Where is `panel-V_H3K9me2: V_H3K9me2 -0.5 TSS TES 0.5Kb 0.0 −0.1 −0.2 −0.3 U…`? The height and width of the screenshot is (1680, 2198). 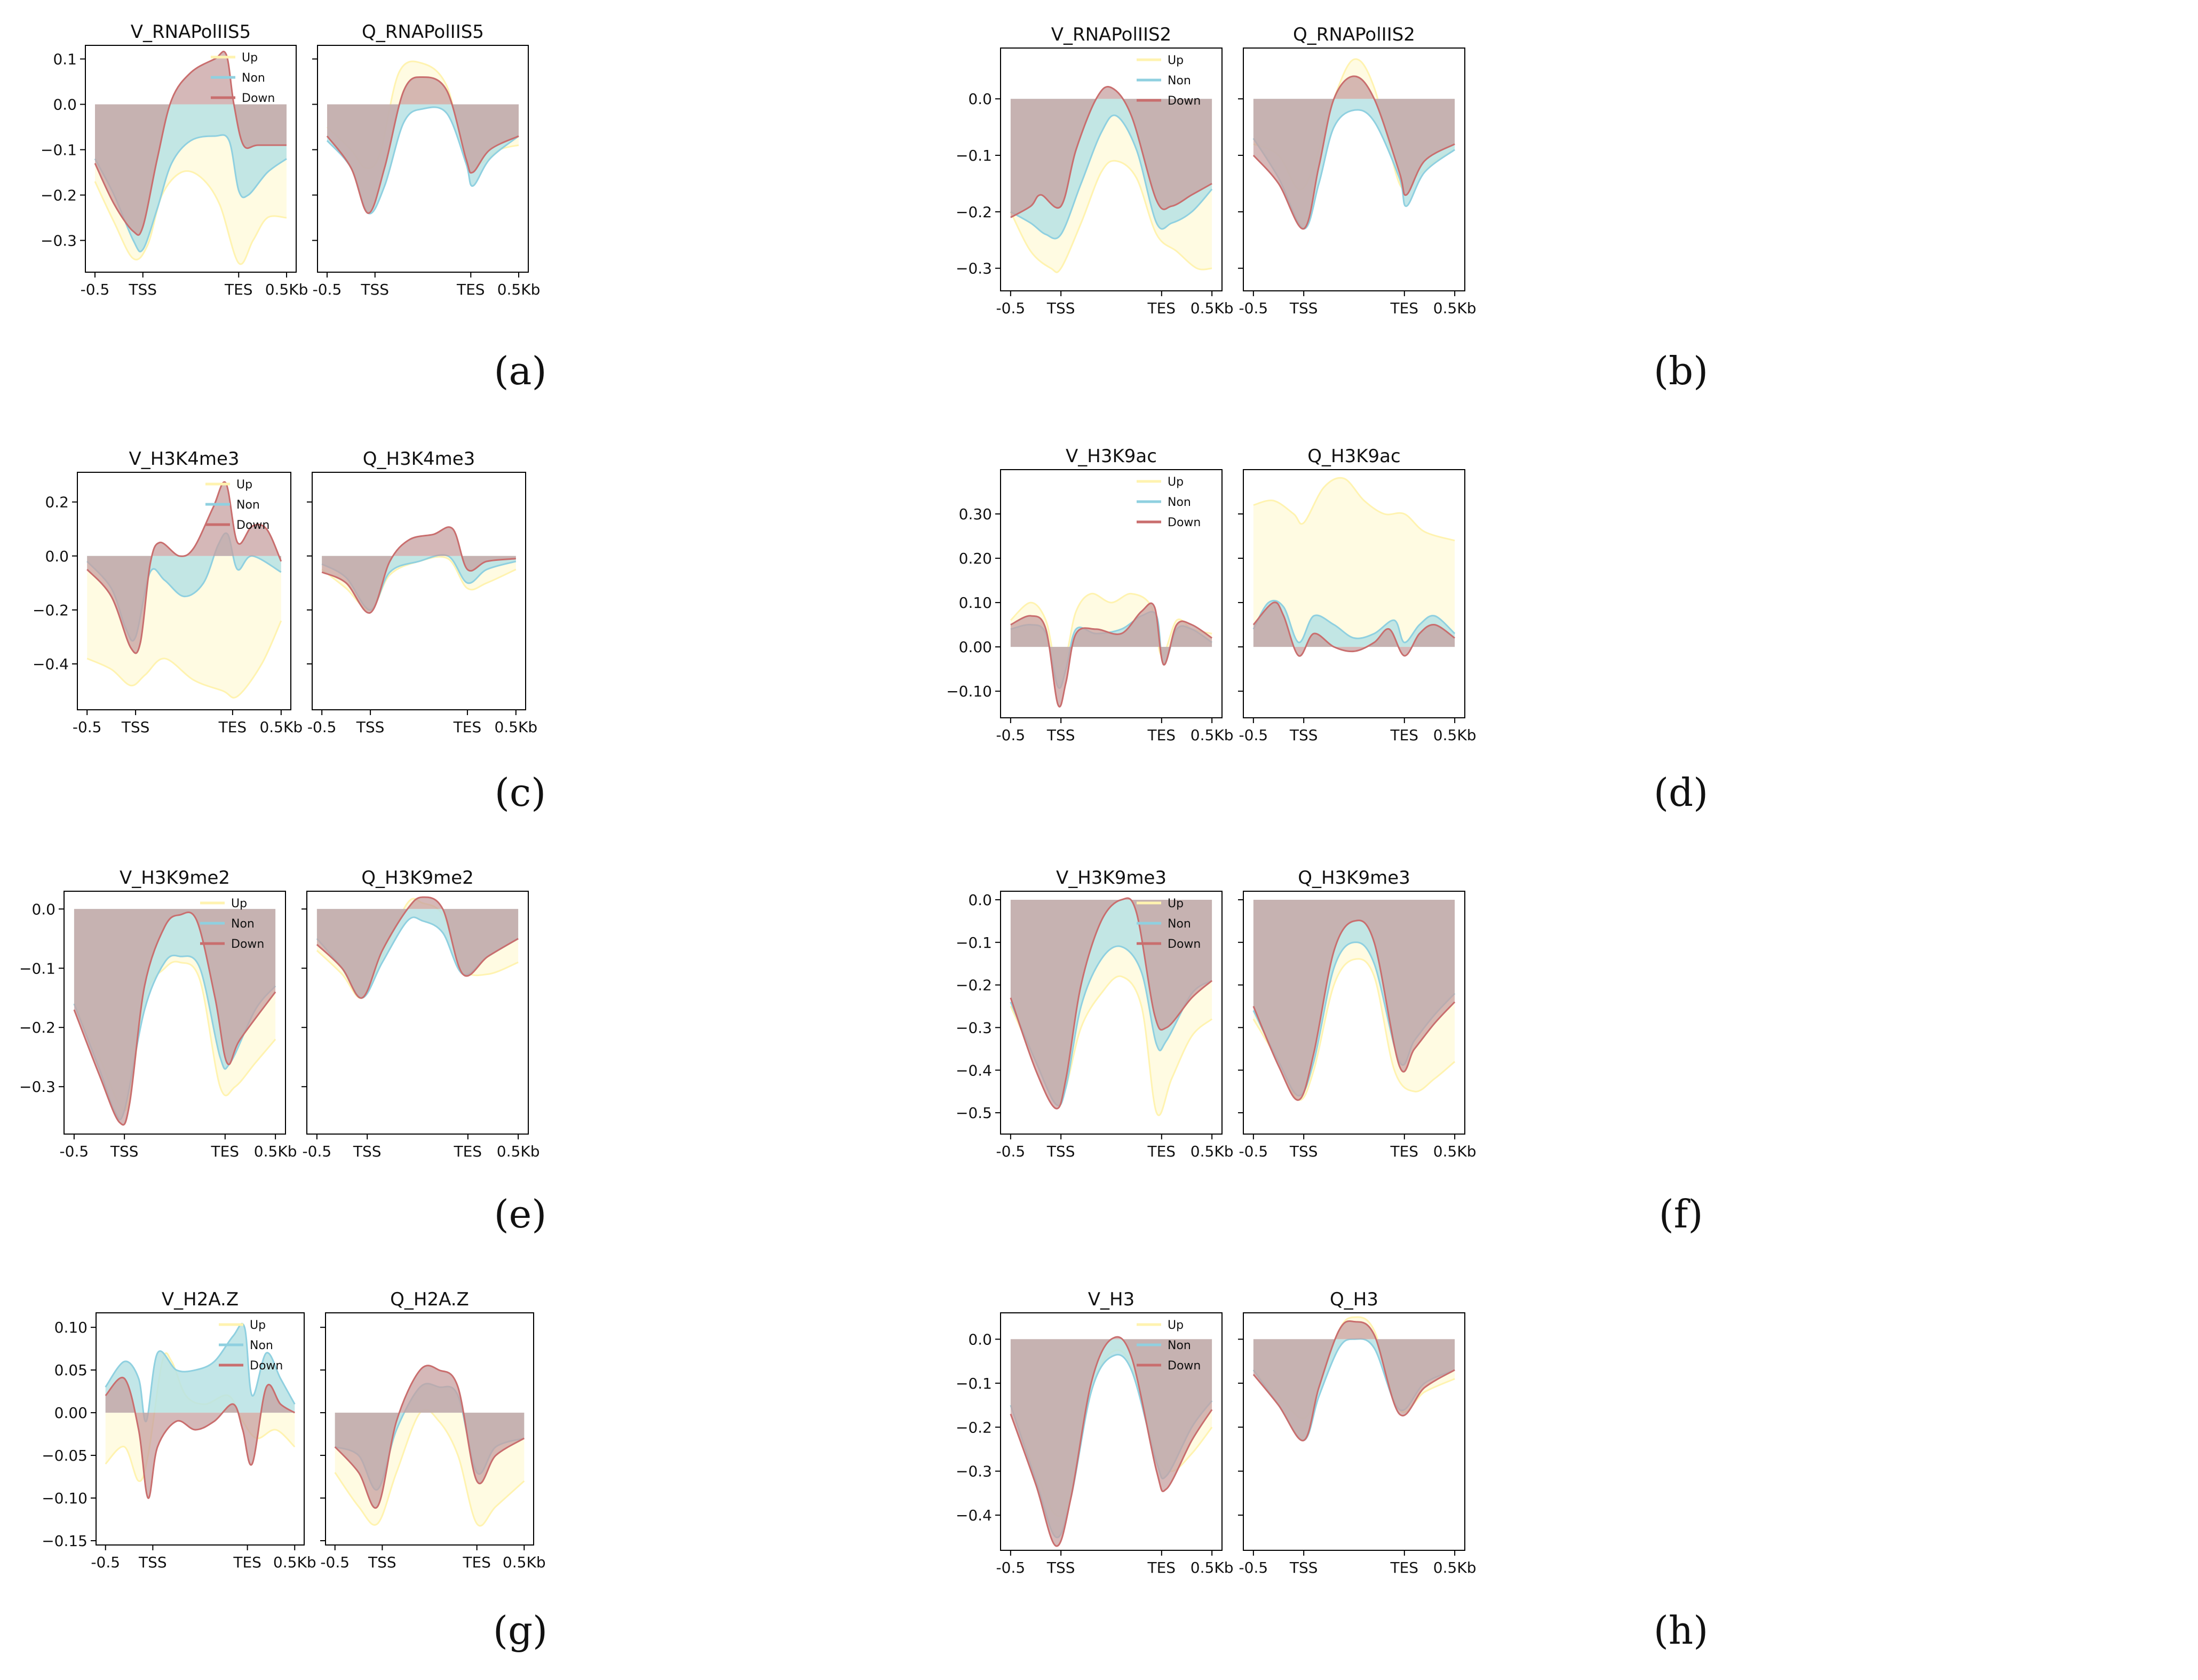
panel-V_H3K9me2: V_H3K9me2 -0.5 TSS TES 0.5Kb 0.0 −0.1 −0.2 −0.3 U… is located at coordinates (158, 1014).